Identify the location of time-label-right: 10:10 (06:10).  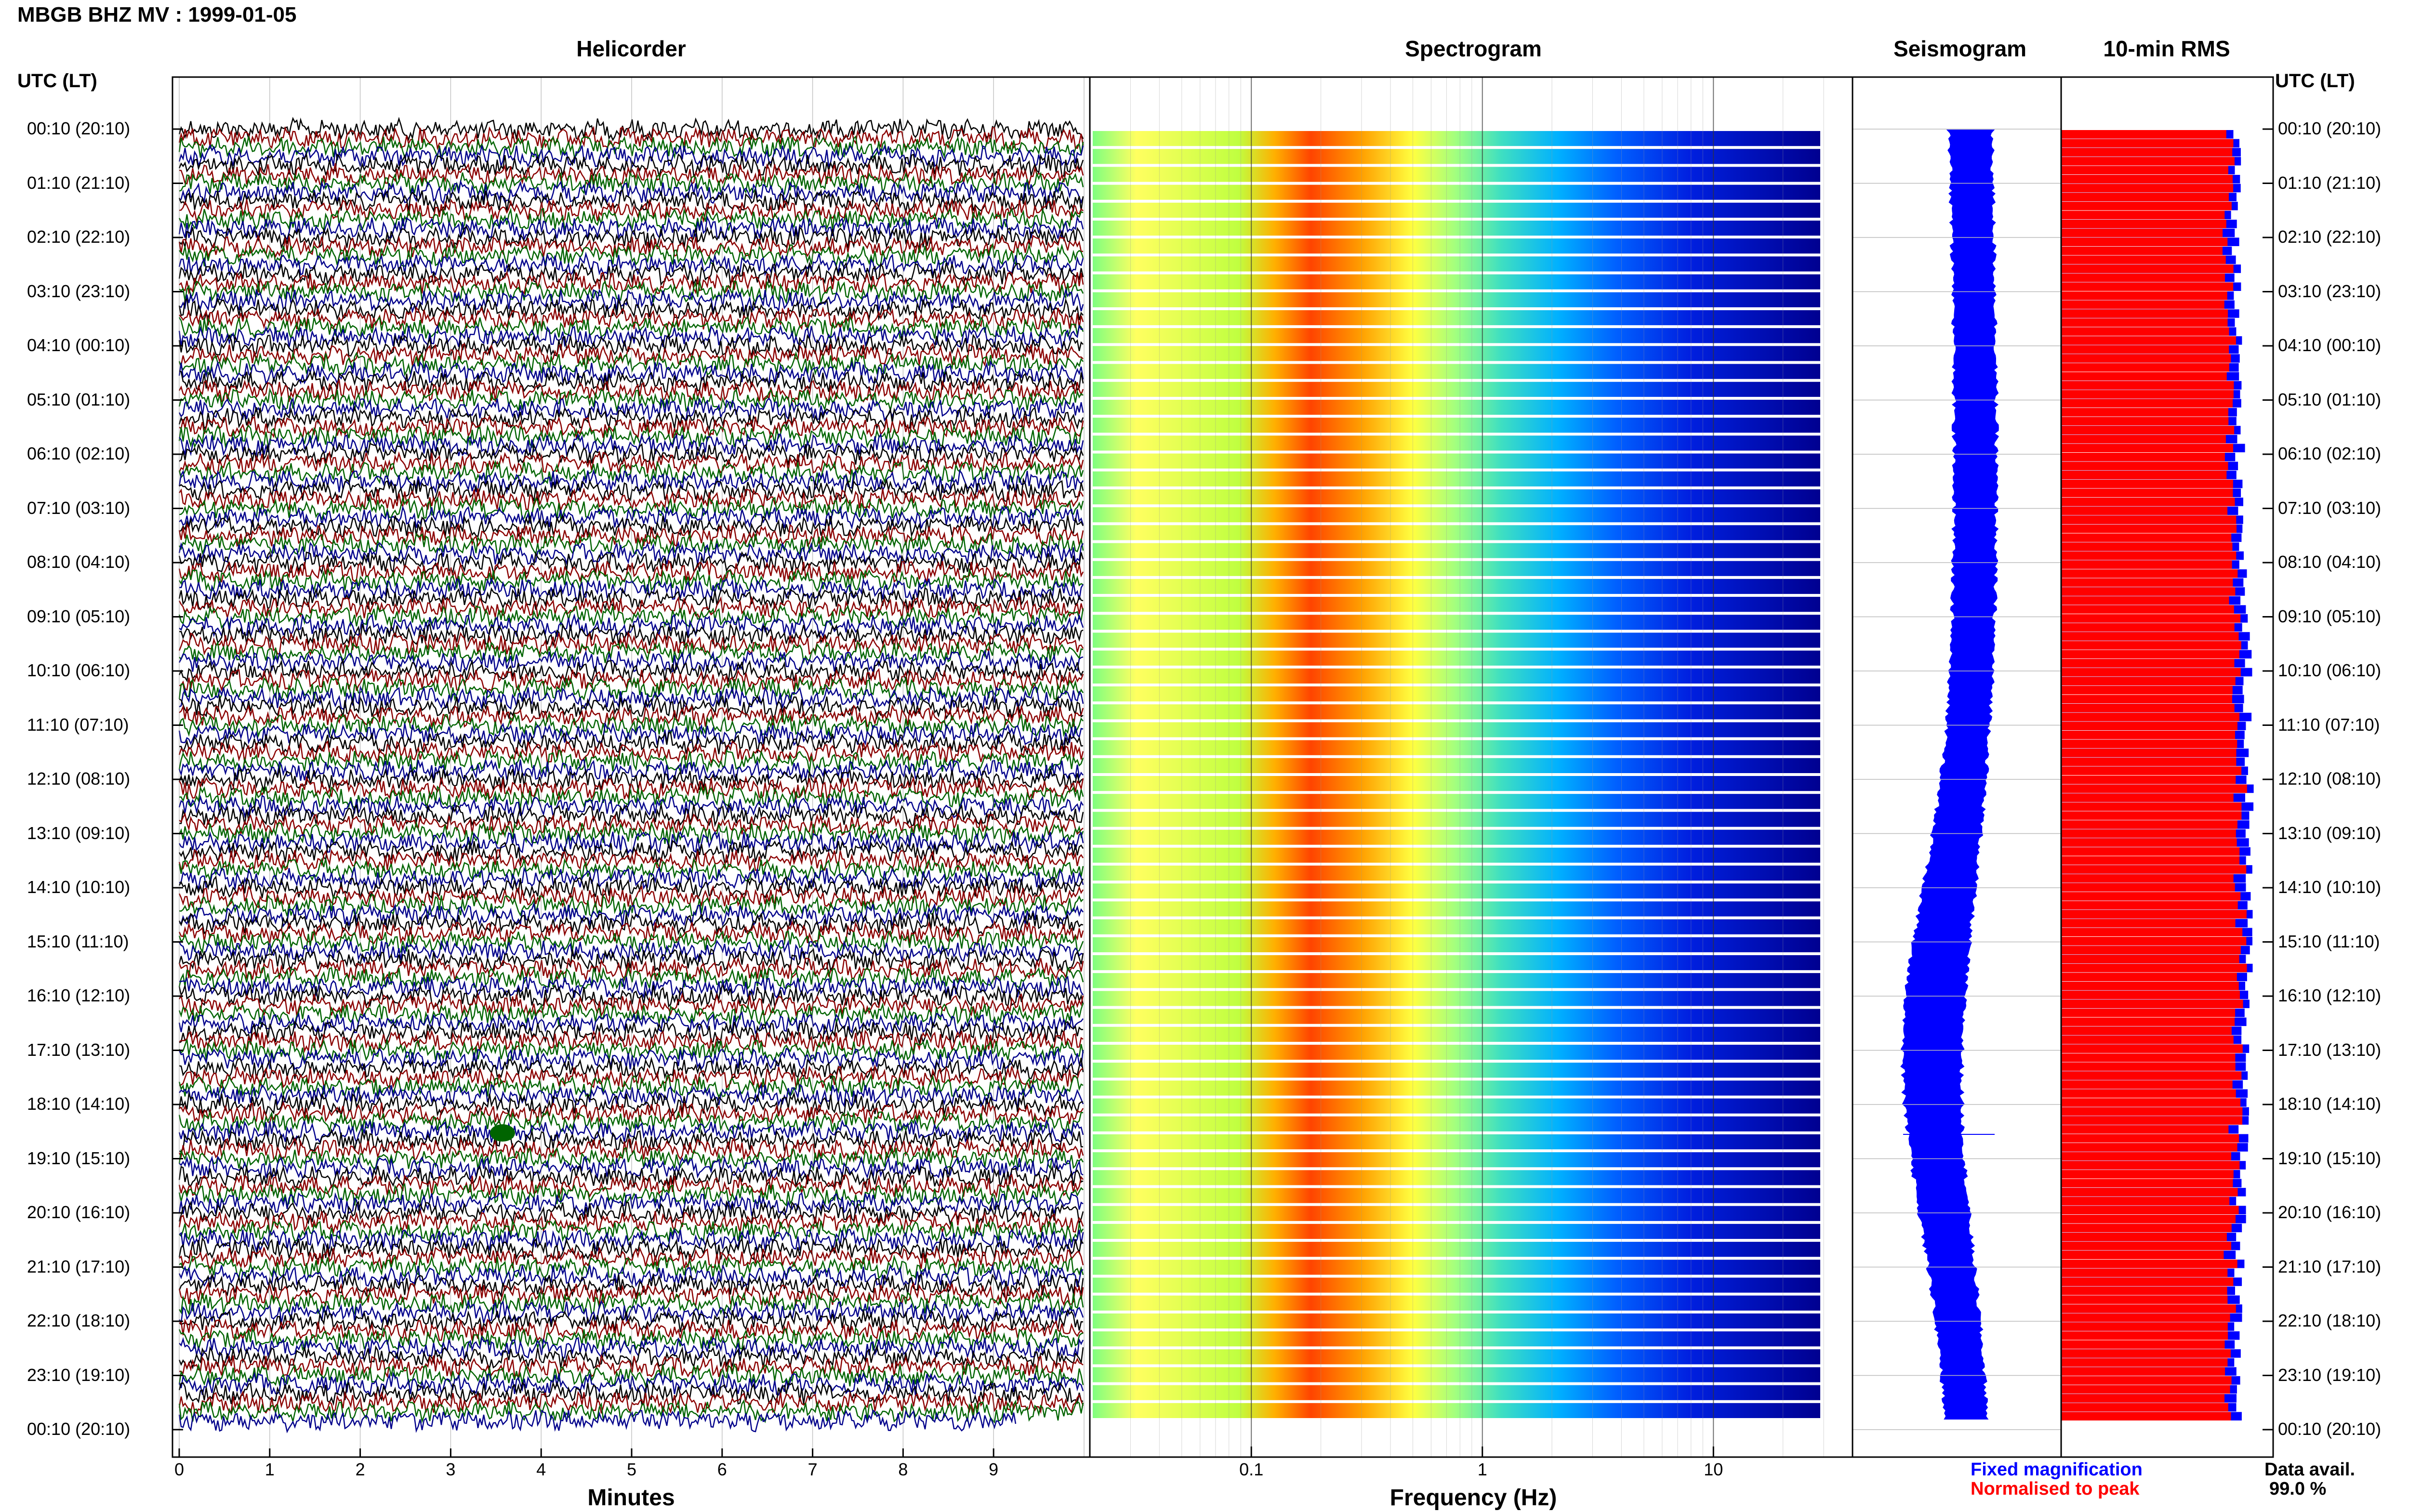
(2330, 670).